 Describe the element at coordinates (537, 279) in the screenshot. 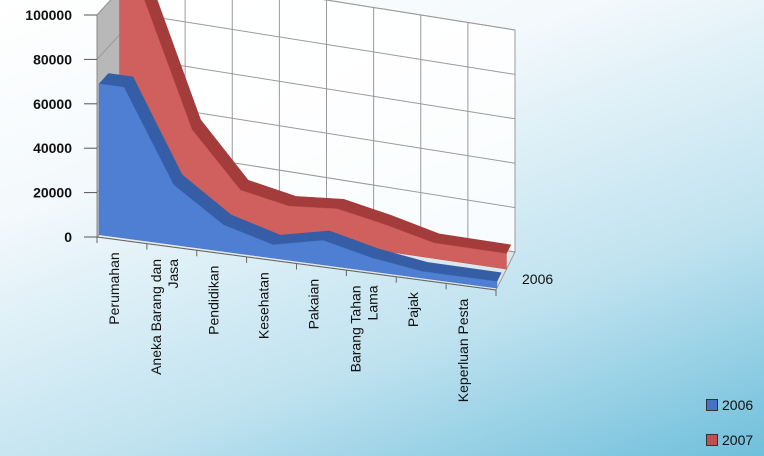

I see `depth-axis-label: 2006` at that location.